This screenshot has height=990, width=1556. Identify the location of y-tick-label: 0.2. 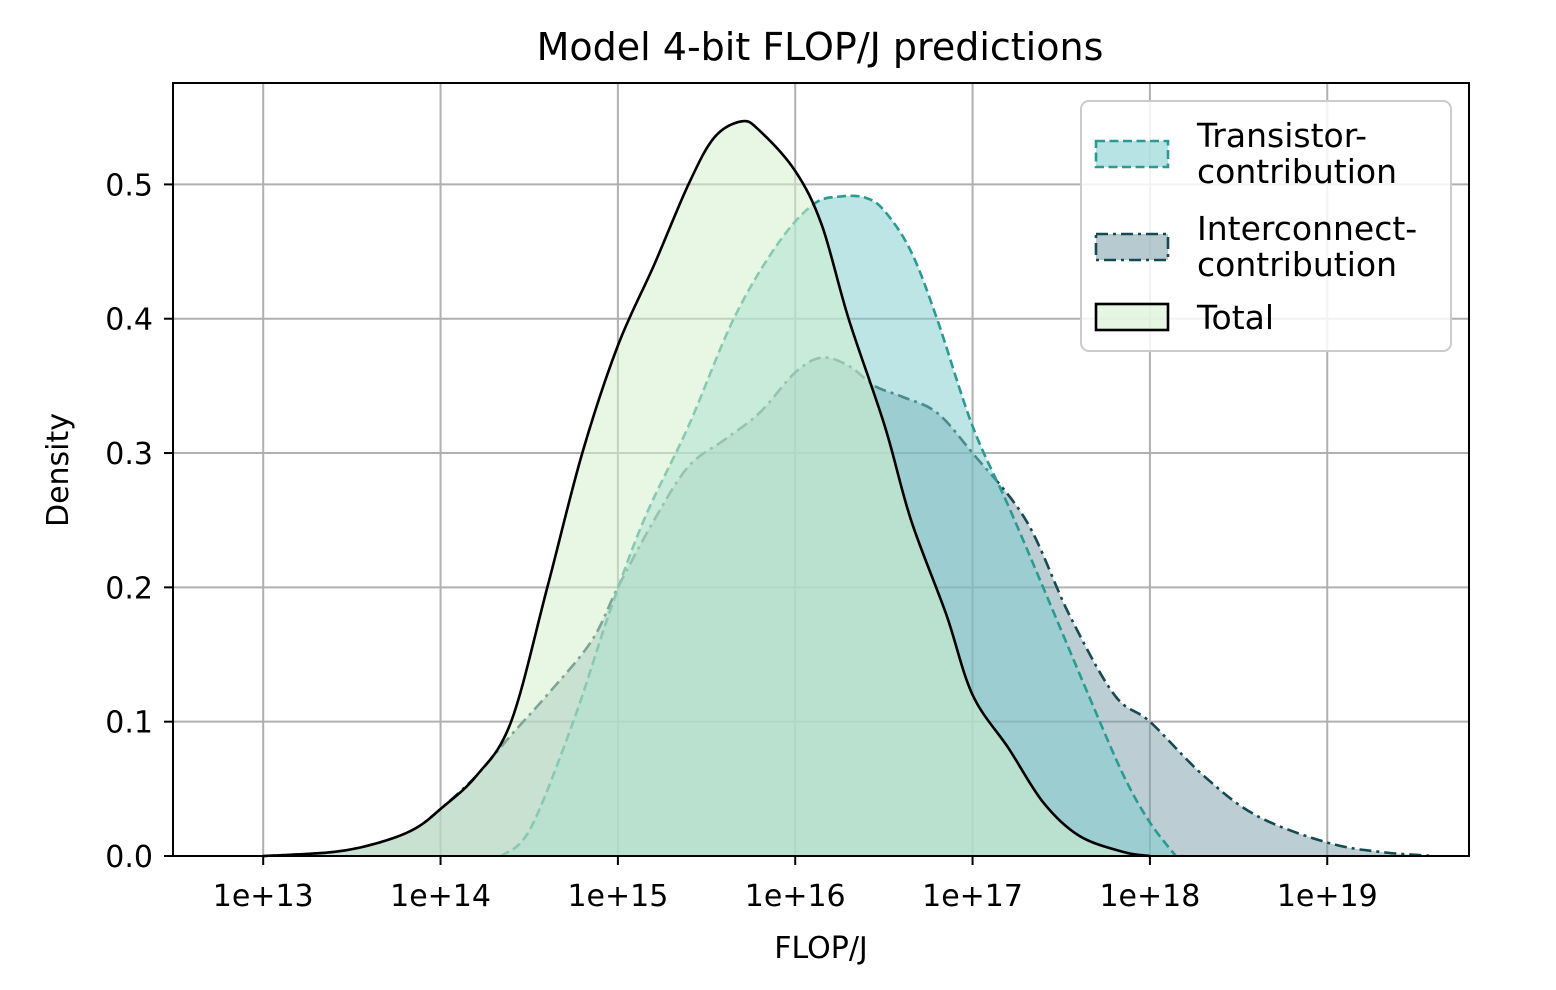
(129, 588).